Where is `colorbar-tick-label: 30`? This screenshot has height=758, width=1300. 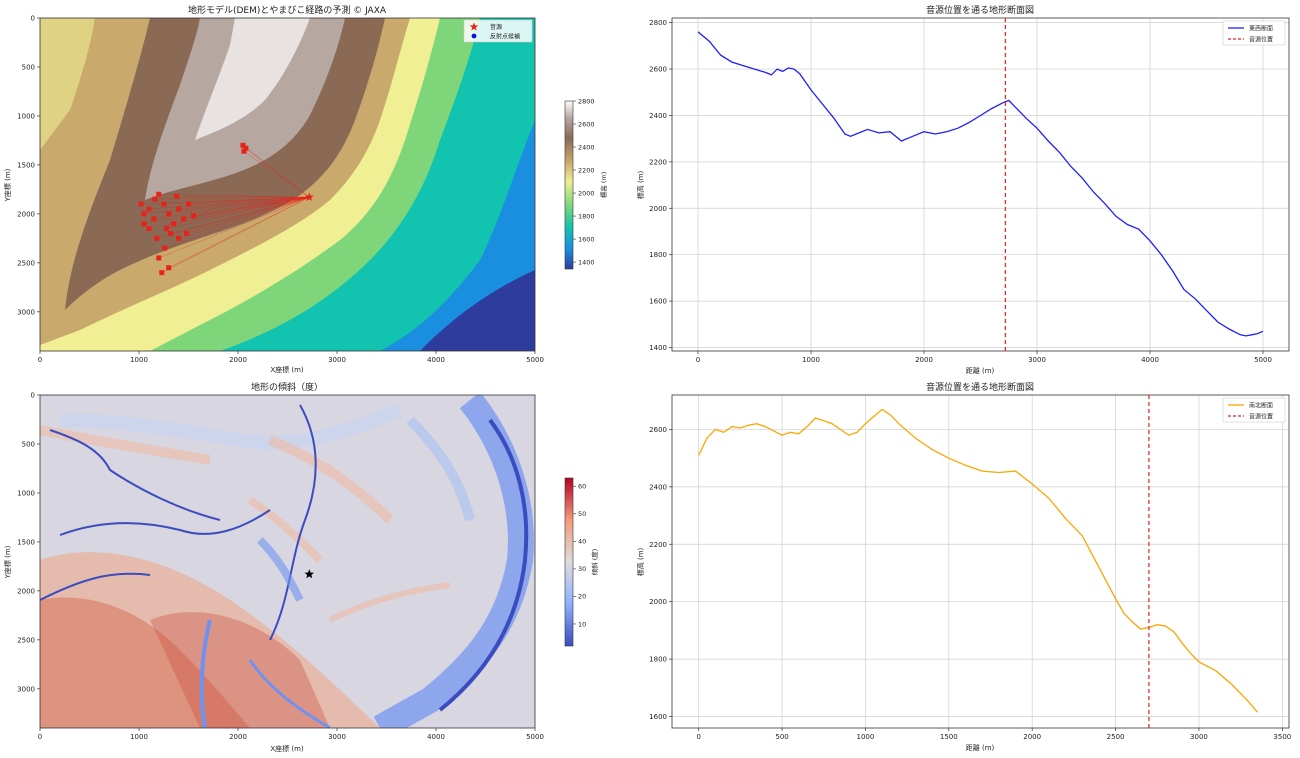 colorbar-tick-label: 30 is located at coordinates (582, 569).